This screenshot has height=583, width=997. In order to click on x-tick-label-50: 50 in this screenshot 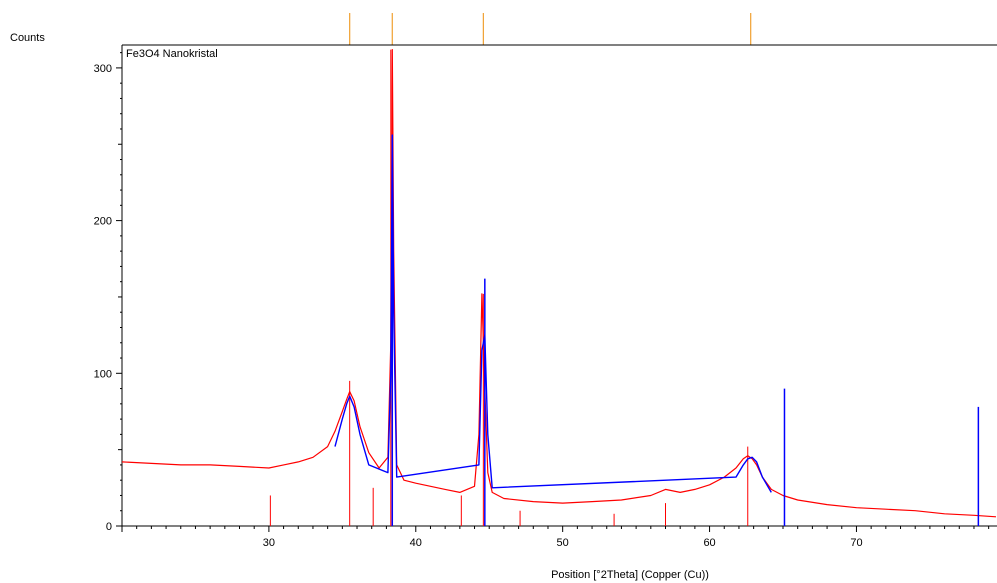, I will do `click(563, 543)`.